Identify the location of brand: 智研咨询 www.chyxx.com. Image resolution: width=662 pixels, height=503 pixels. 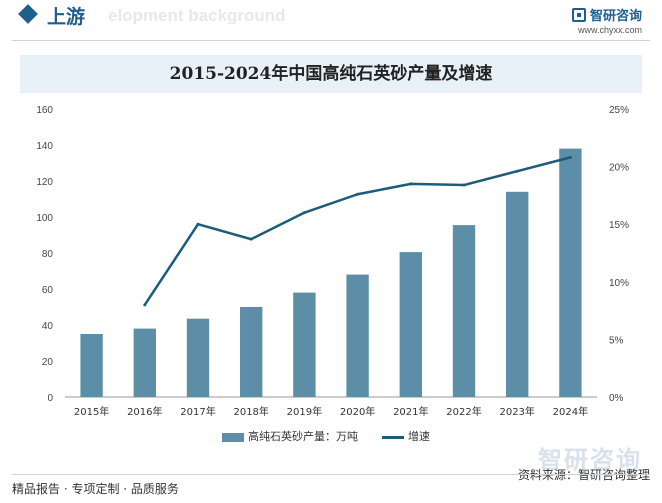
(606, 19).